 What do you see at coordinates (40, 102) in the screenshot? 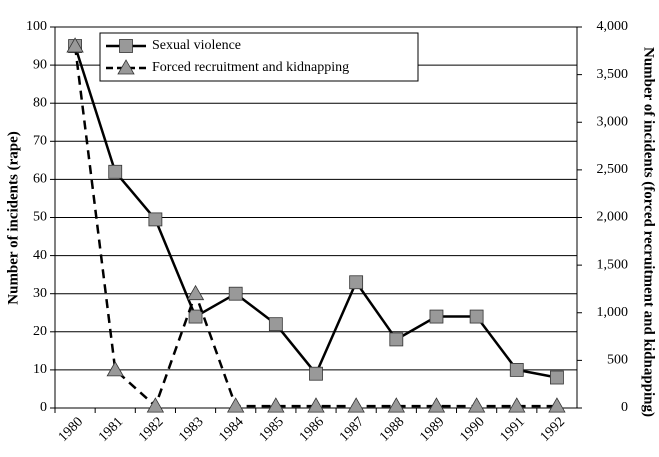
I see `y-tick-label: 80` at bounding box center [40, 102].